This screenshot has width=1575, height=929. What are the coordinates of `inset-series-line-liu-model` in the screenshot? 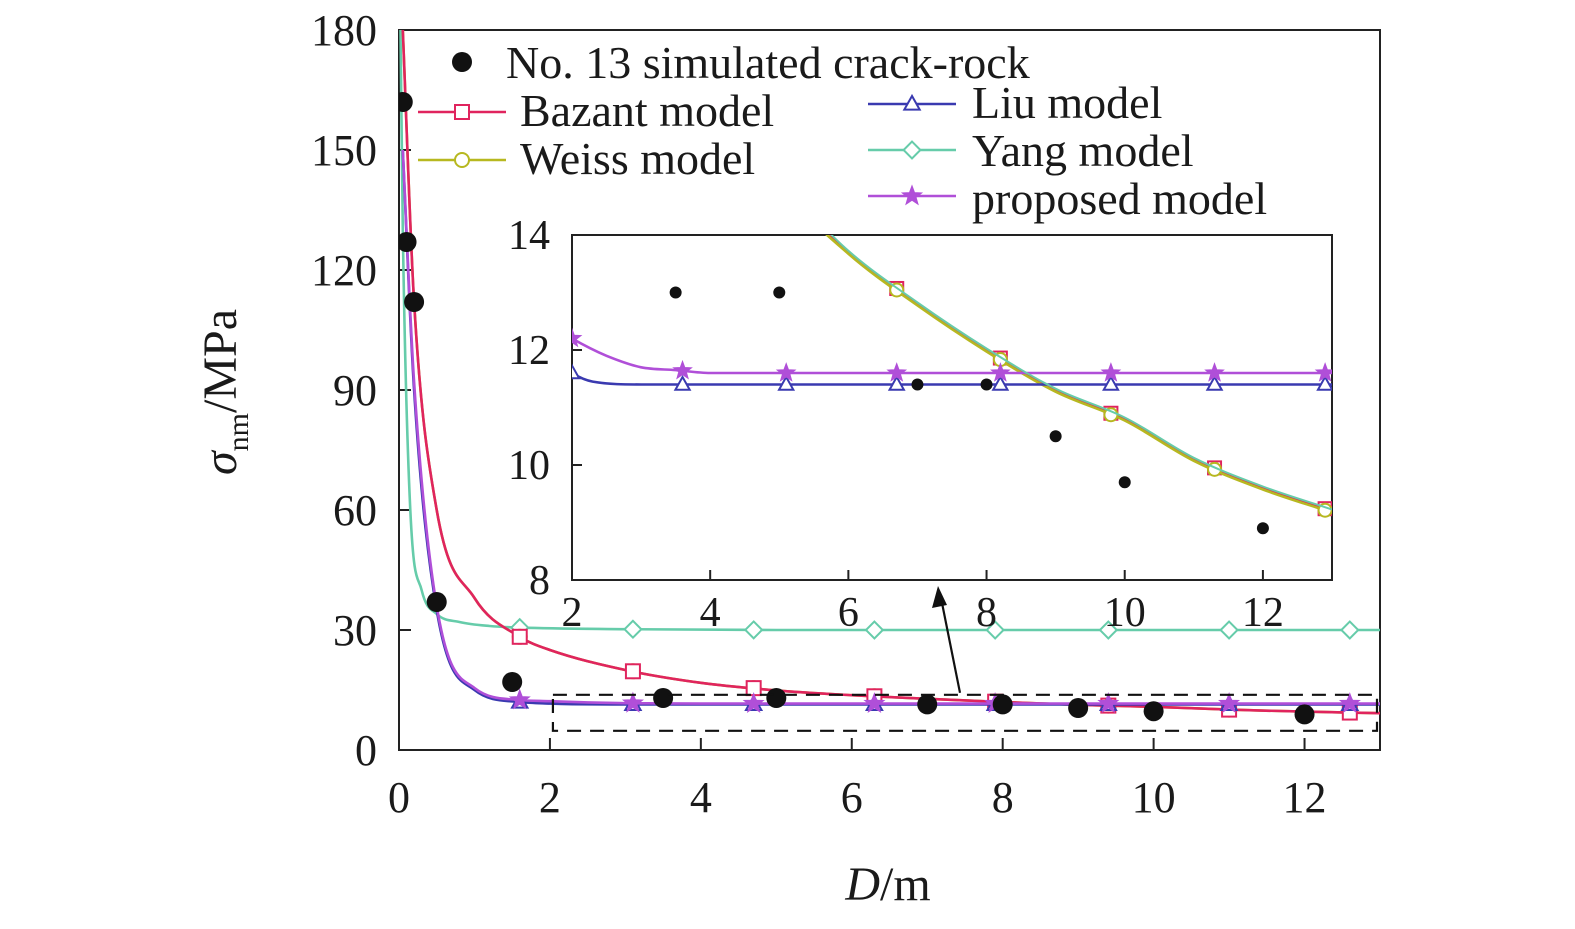 It's located at (952, 378).